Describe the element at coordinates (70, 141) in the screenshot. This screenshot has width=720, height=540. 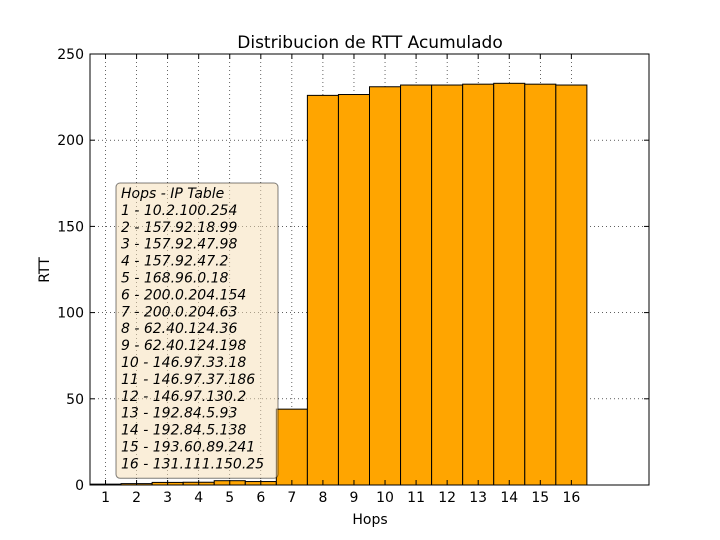
I see `y-tick-label: 200` at that location.